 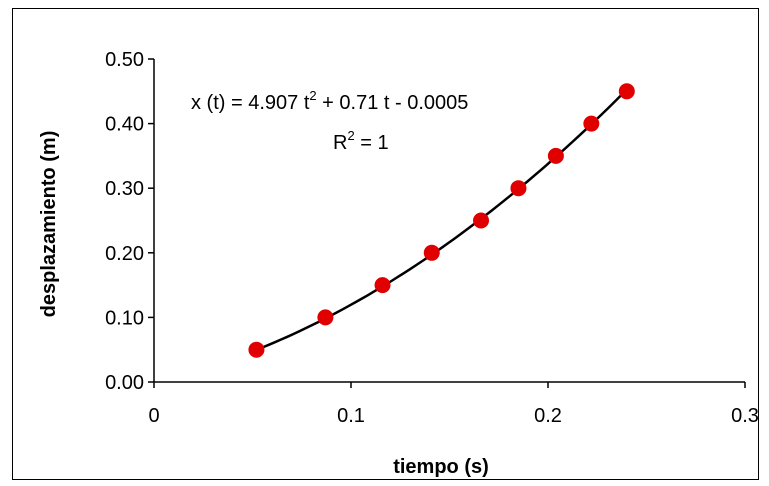 I want to click on y-tick-label: 0.10, so click(x=124, y=318).